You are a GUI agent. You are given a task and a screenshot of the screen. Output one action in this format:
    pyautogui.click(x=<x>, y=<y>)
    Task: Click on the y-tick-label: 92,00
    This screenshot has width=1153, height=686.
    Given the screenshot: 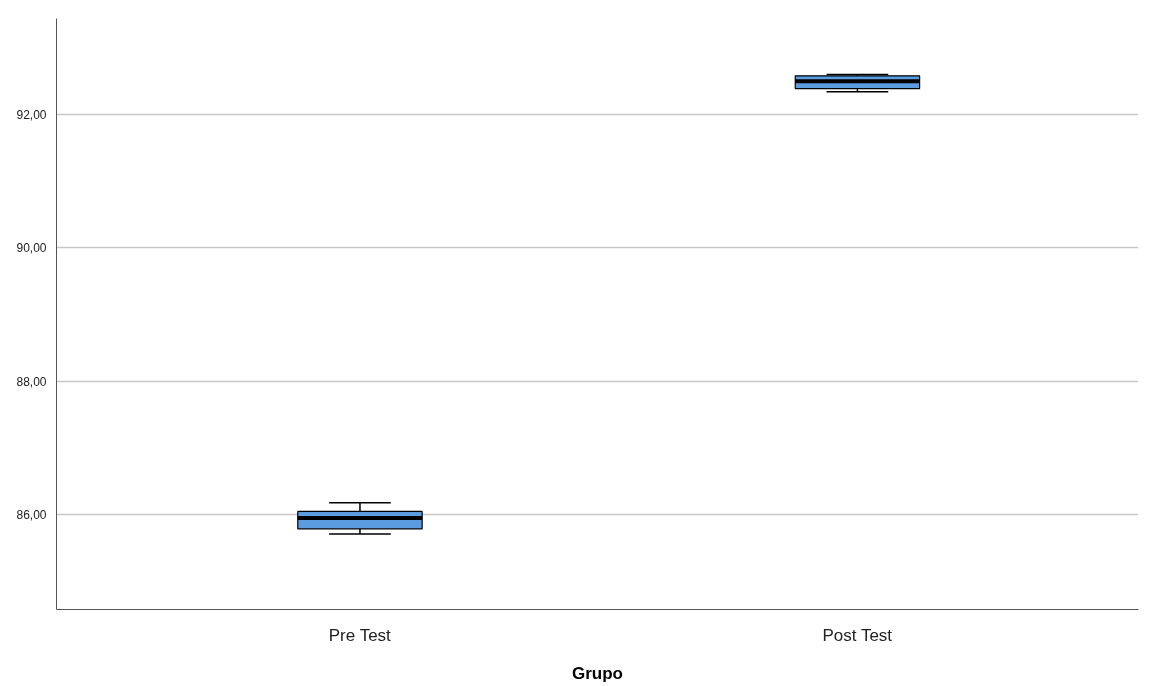 What is the action you would take?
    pyautogui.click(x=31, y=115)
    